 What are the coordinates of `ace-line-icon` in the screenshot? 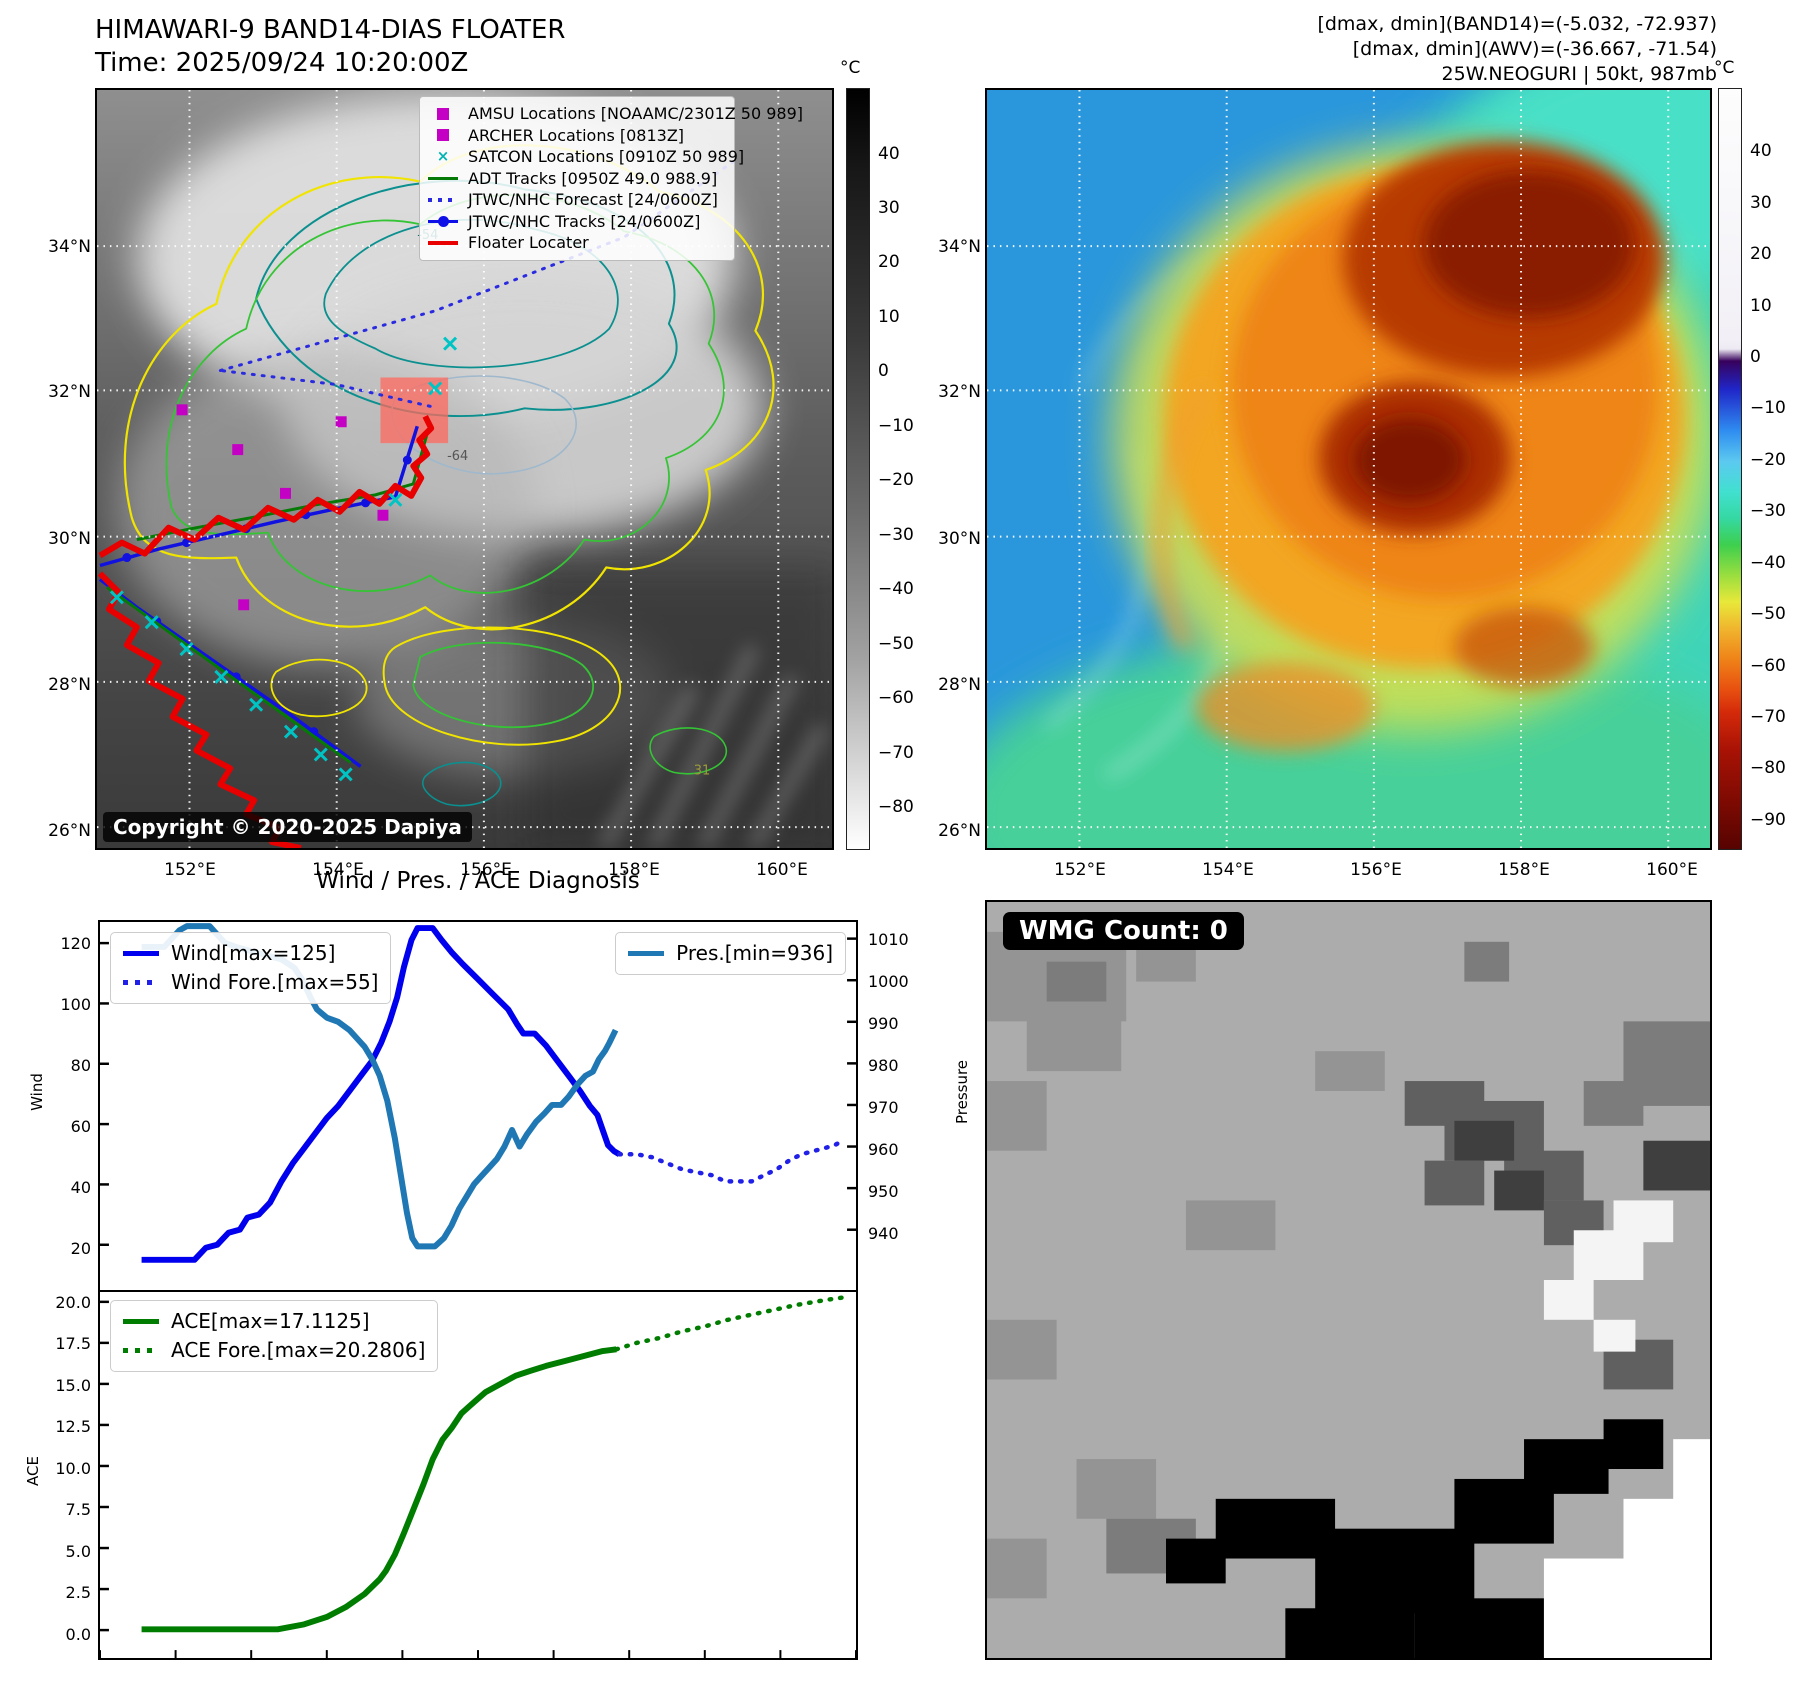 It's located at (141, 1321).